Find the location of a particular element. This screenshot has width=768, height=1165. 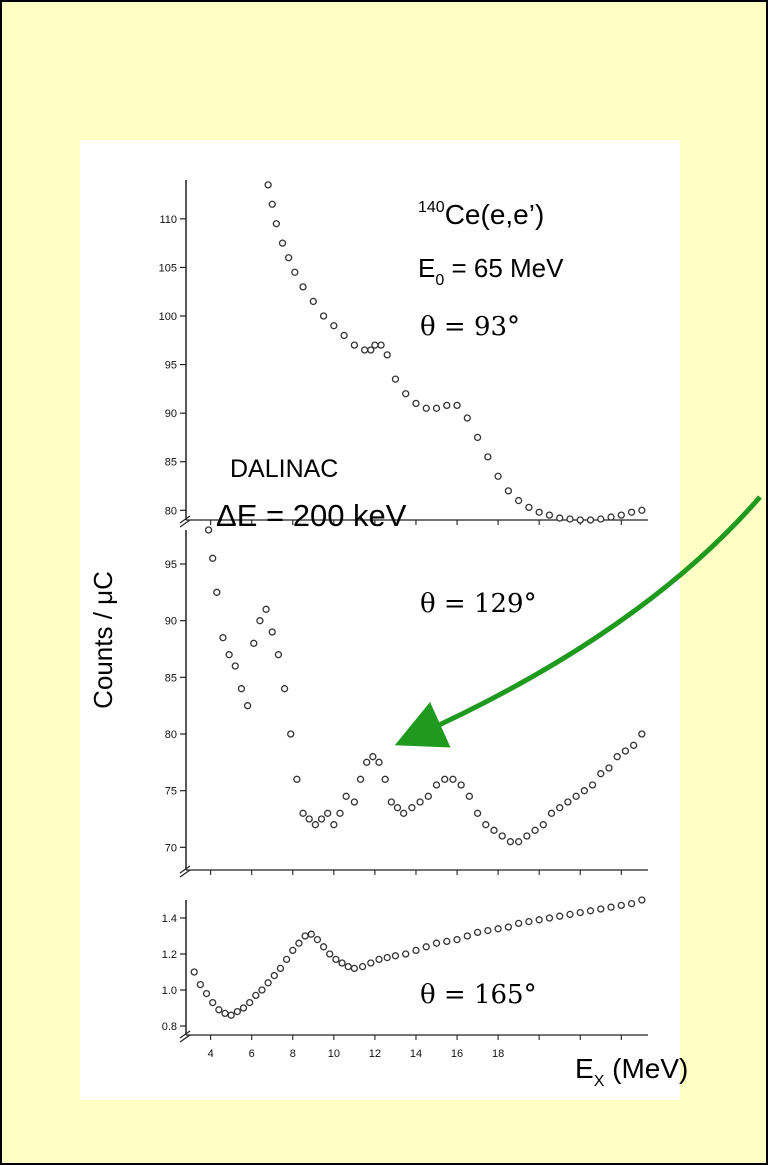

y-tick-label: 95 is located at coordinates (171, 565).